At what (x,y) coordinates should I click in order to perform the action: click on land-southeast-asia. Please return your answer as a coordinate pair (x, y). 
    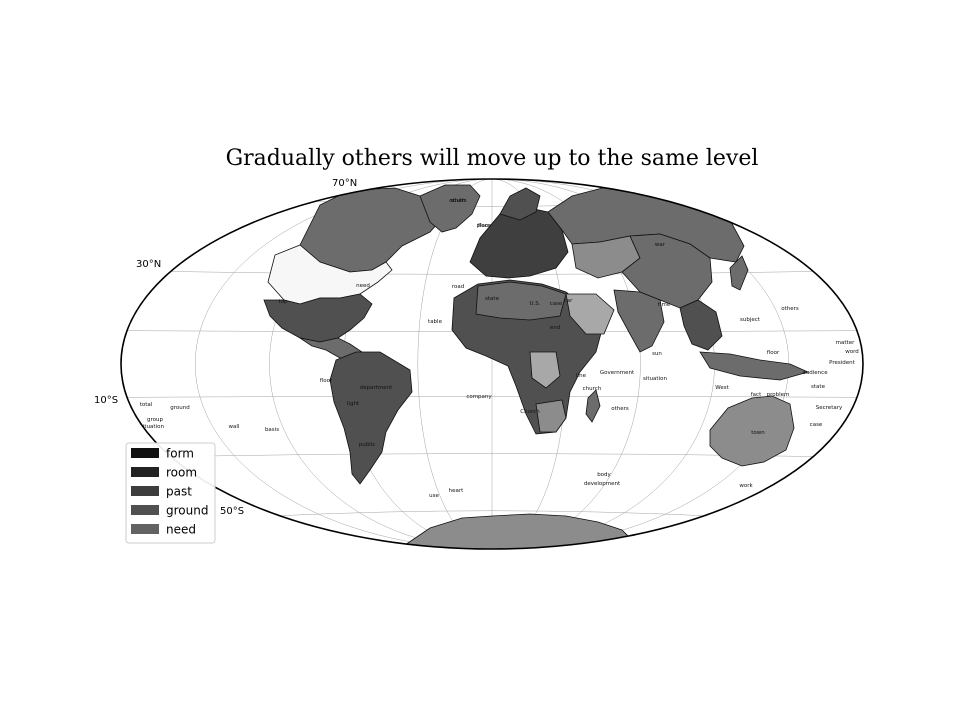
    Looking at the image, I should click on (701, 325).